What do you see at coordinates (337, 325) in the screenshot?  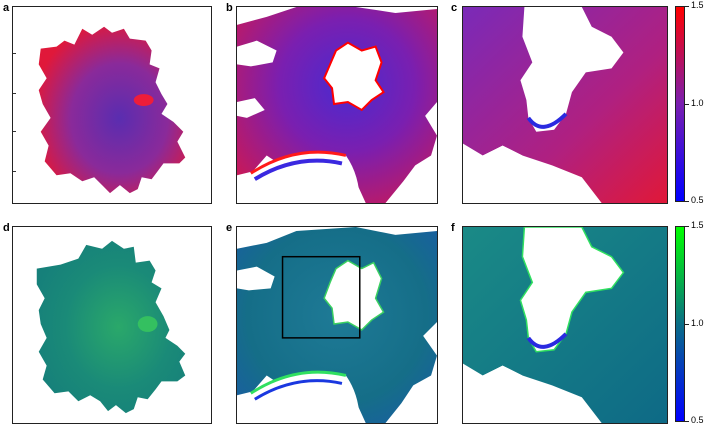 I see `panel-e-map` at bounding box center [337, 325].